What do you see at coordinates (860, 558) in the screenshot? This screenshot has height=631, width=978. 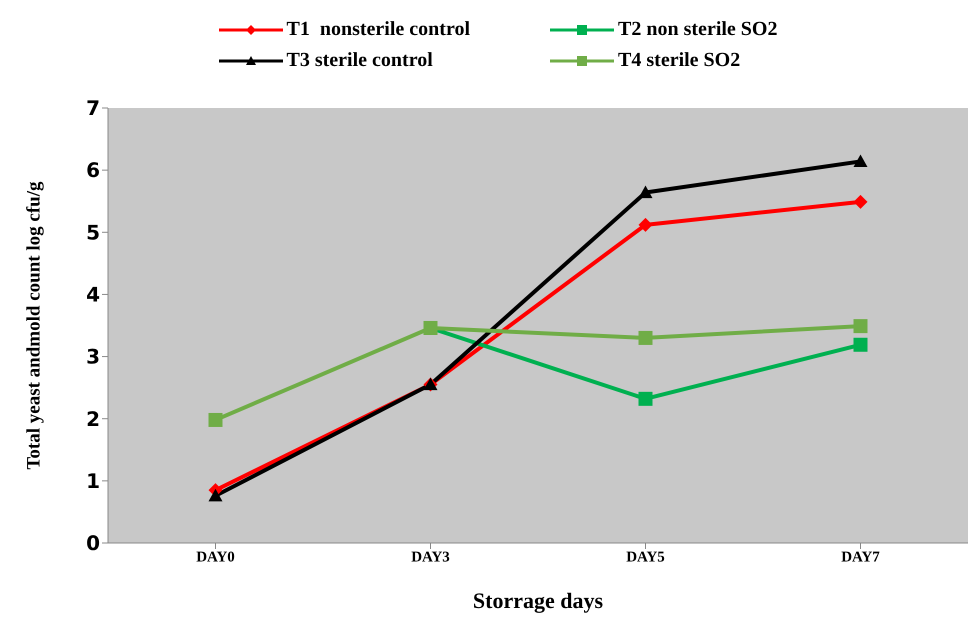 I see `x-tick-label: DAY7` at bounding box center [860, 558].